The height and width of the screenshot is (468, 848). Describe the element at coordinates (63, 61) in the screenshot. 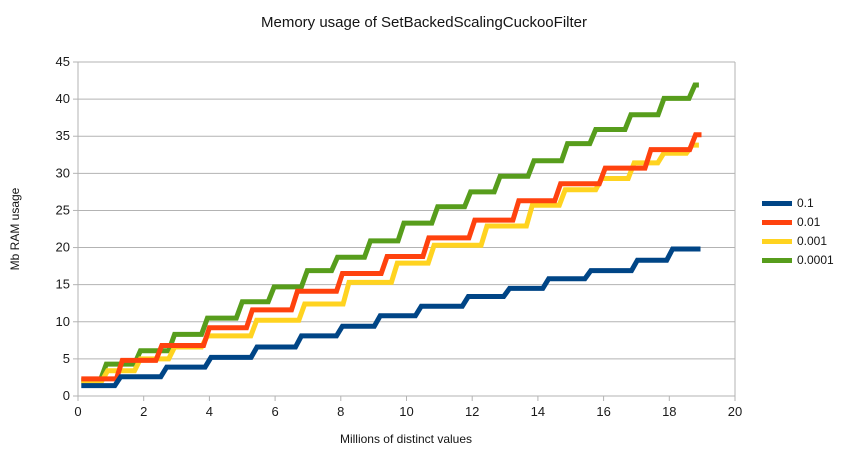

I see `y-tick-label: 45` at that location.